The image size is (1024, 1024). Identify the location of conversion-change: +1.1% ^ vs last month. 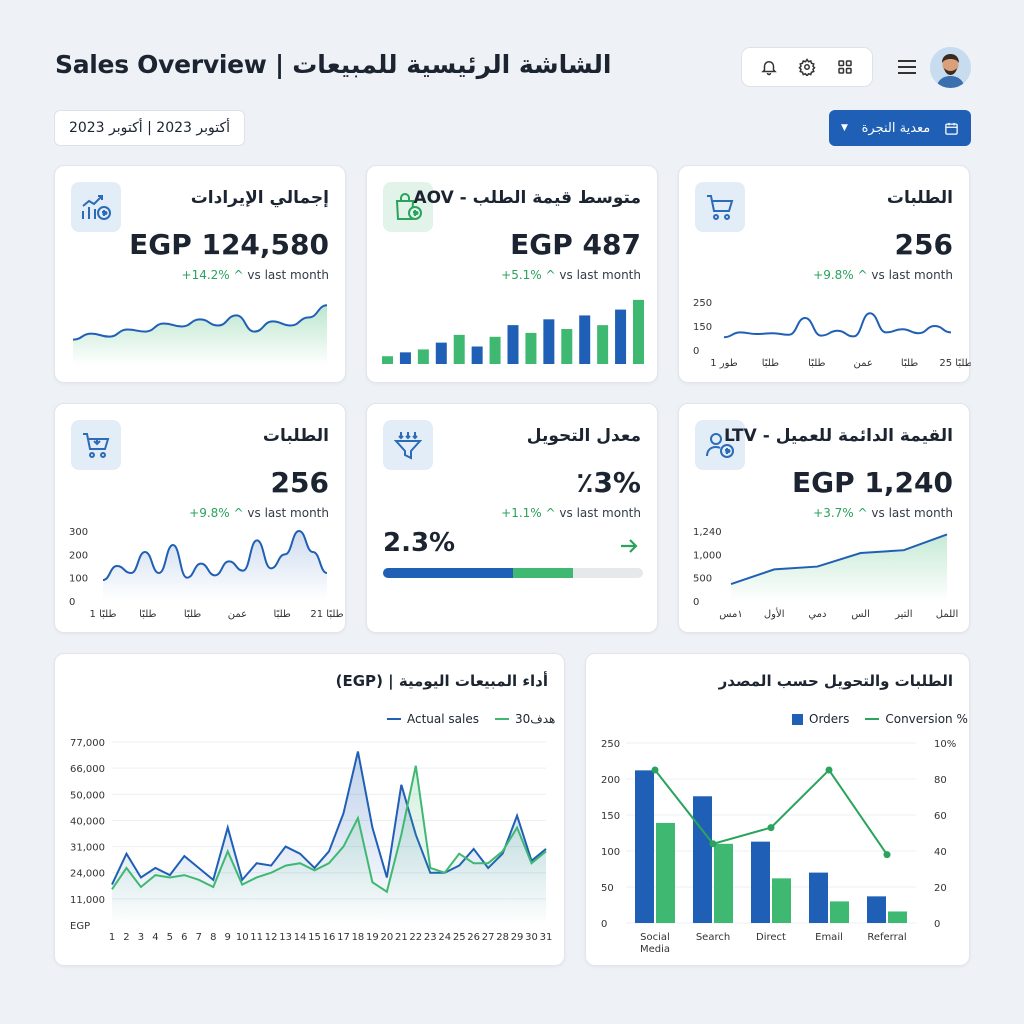
(571, 513).